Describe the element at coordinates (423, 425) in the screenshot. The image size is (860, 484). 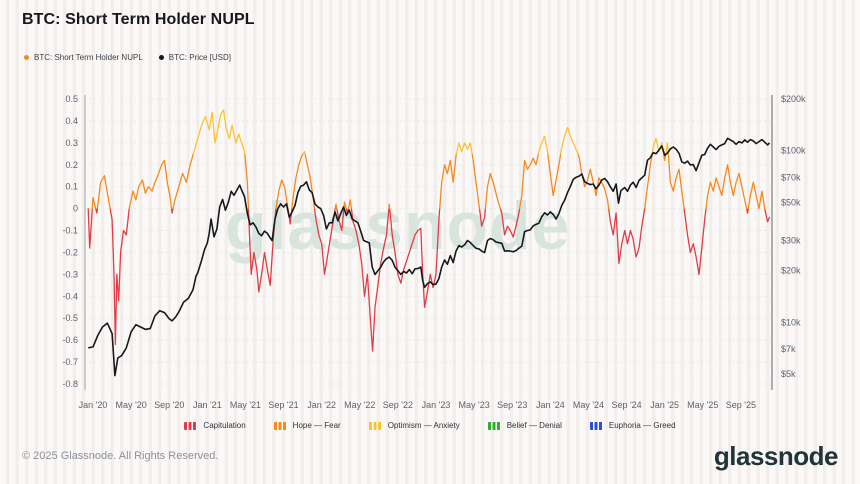
I see `zone-label: Optimism — Anxiety` at that location.